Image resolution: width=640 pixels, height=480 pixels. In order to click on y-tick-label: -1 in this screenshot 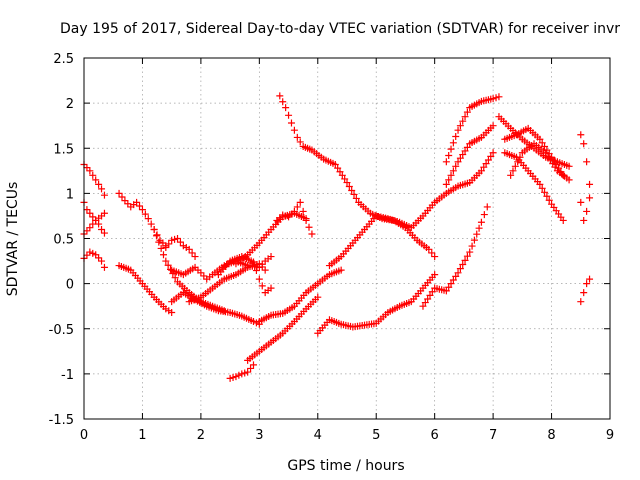, I will do `click(67, 375)`.